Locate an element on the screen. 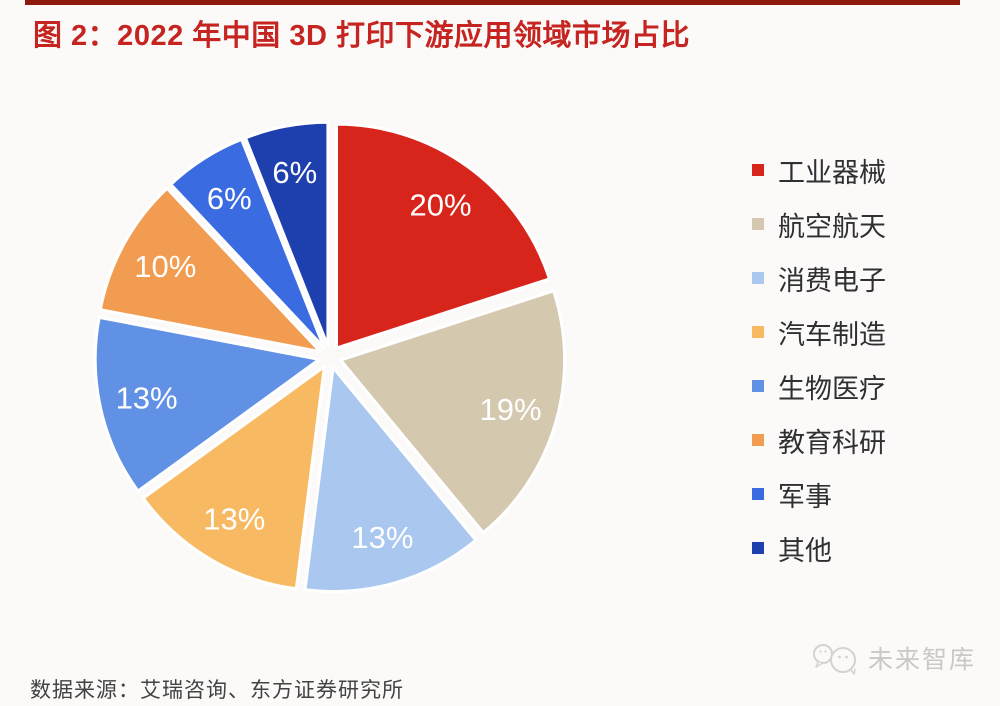 The height and width of the screenshot is (706, 1000). title-rule is located at coordinates (492, 2).